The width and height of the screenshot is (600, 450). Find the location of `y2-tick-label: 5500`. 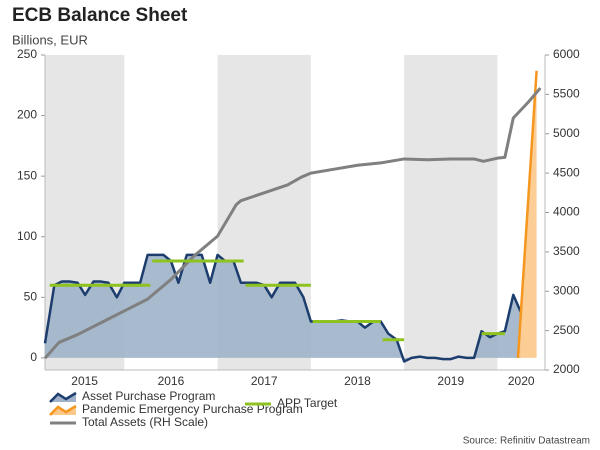

y2-tick-label: 5500 is located at coordinates (566, 94).